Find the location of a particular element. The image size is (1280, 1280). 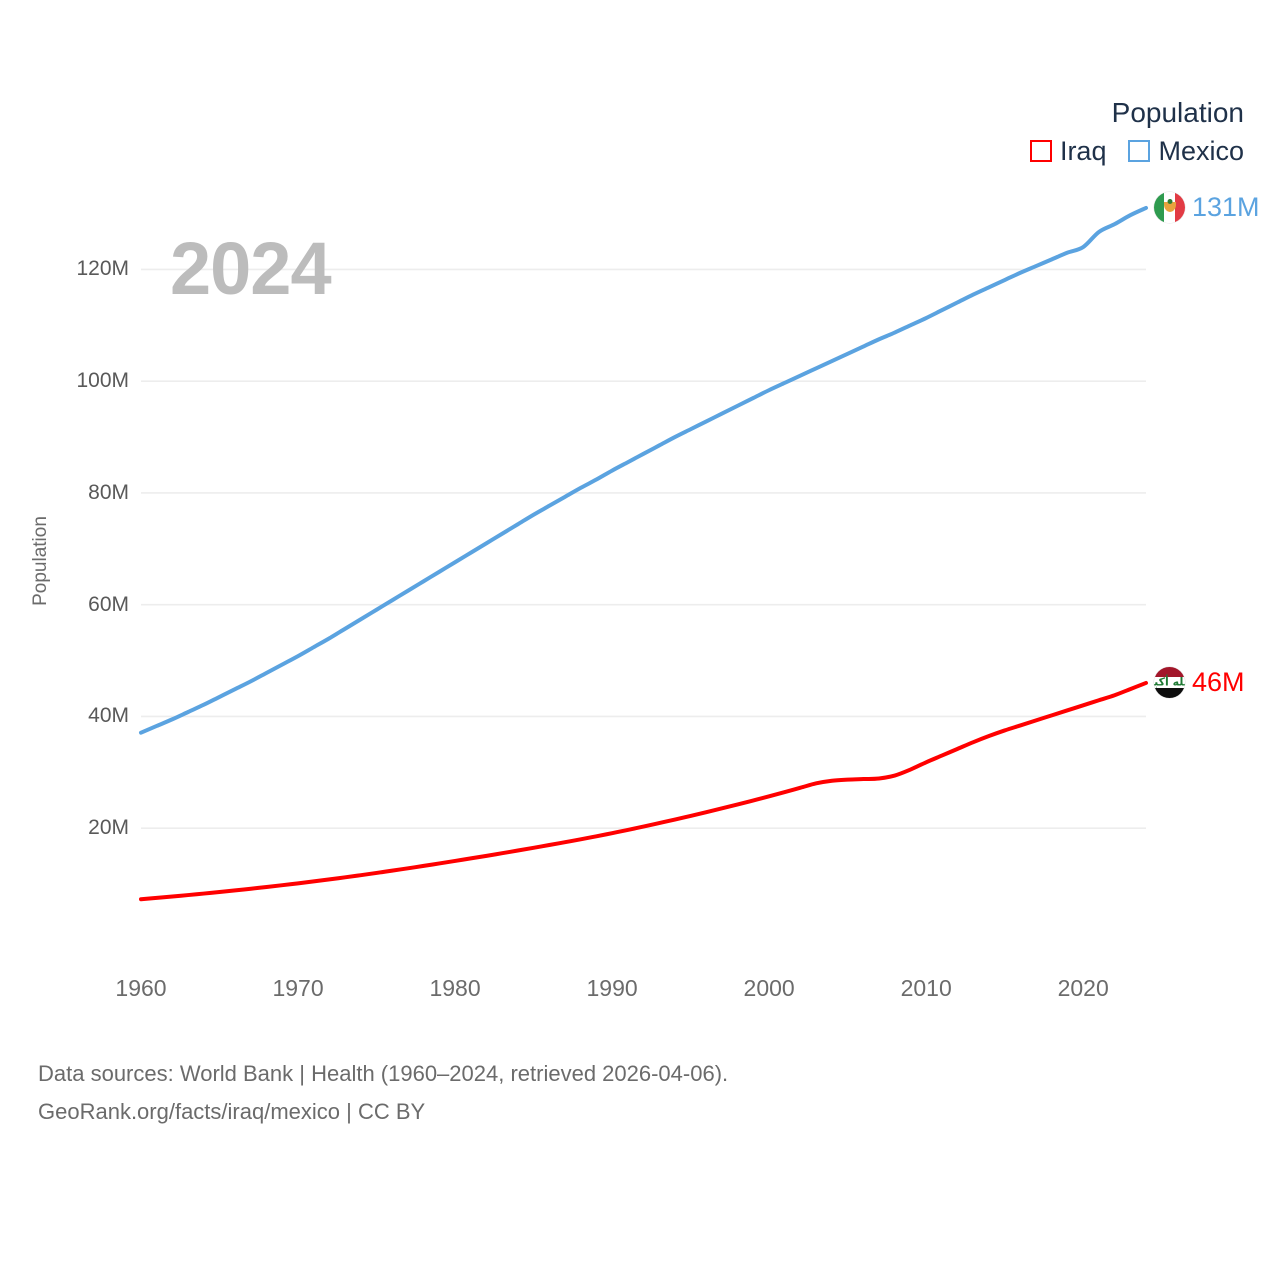

x-tick-label: 2010 is located at coordinates (926, 988).